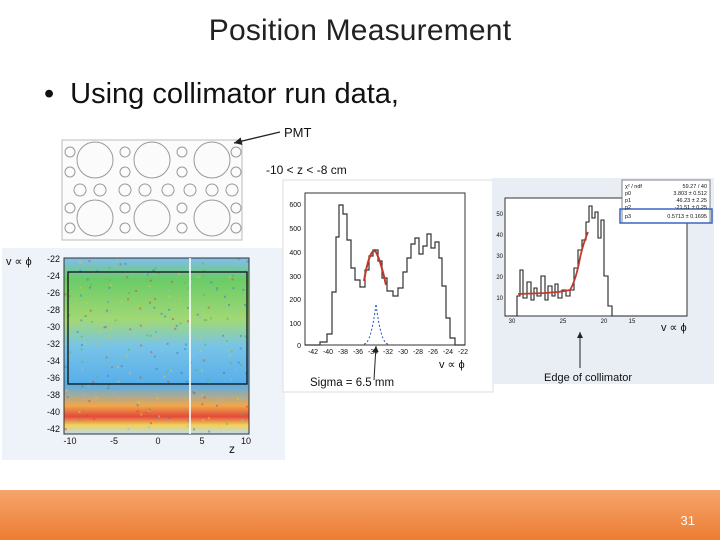 The height and width of the screenshot is (540, 720). Describe the element at coordinates (499, 299) in the screenshot. I see `y-tick: 10` at that location.